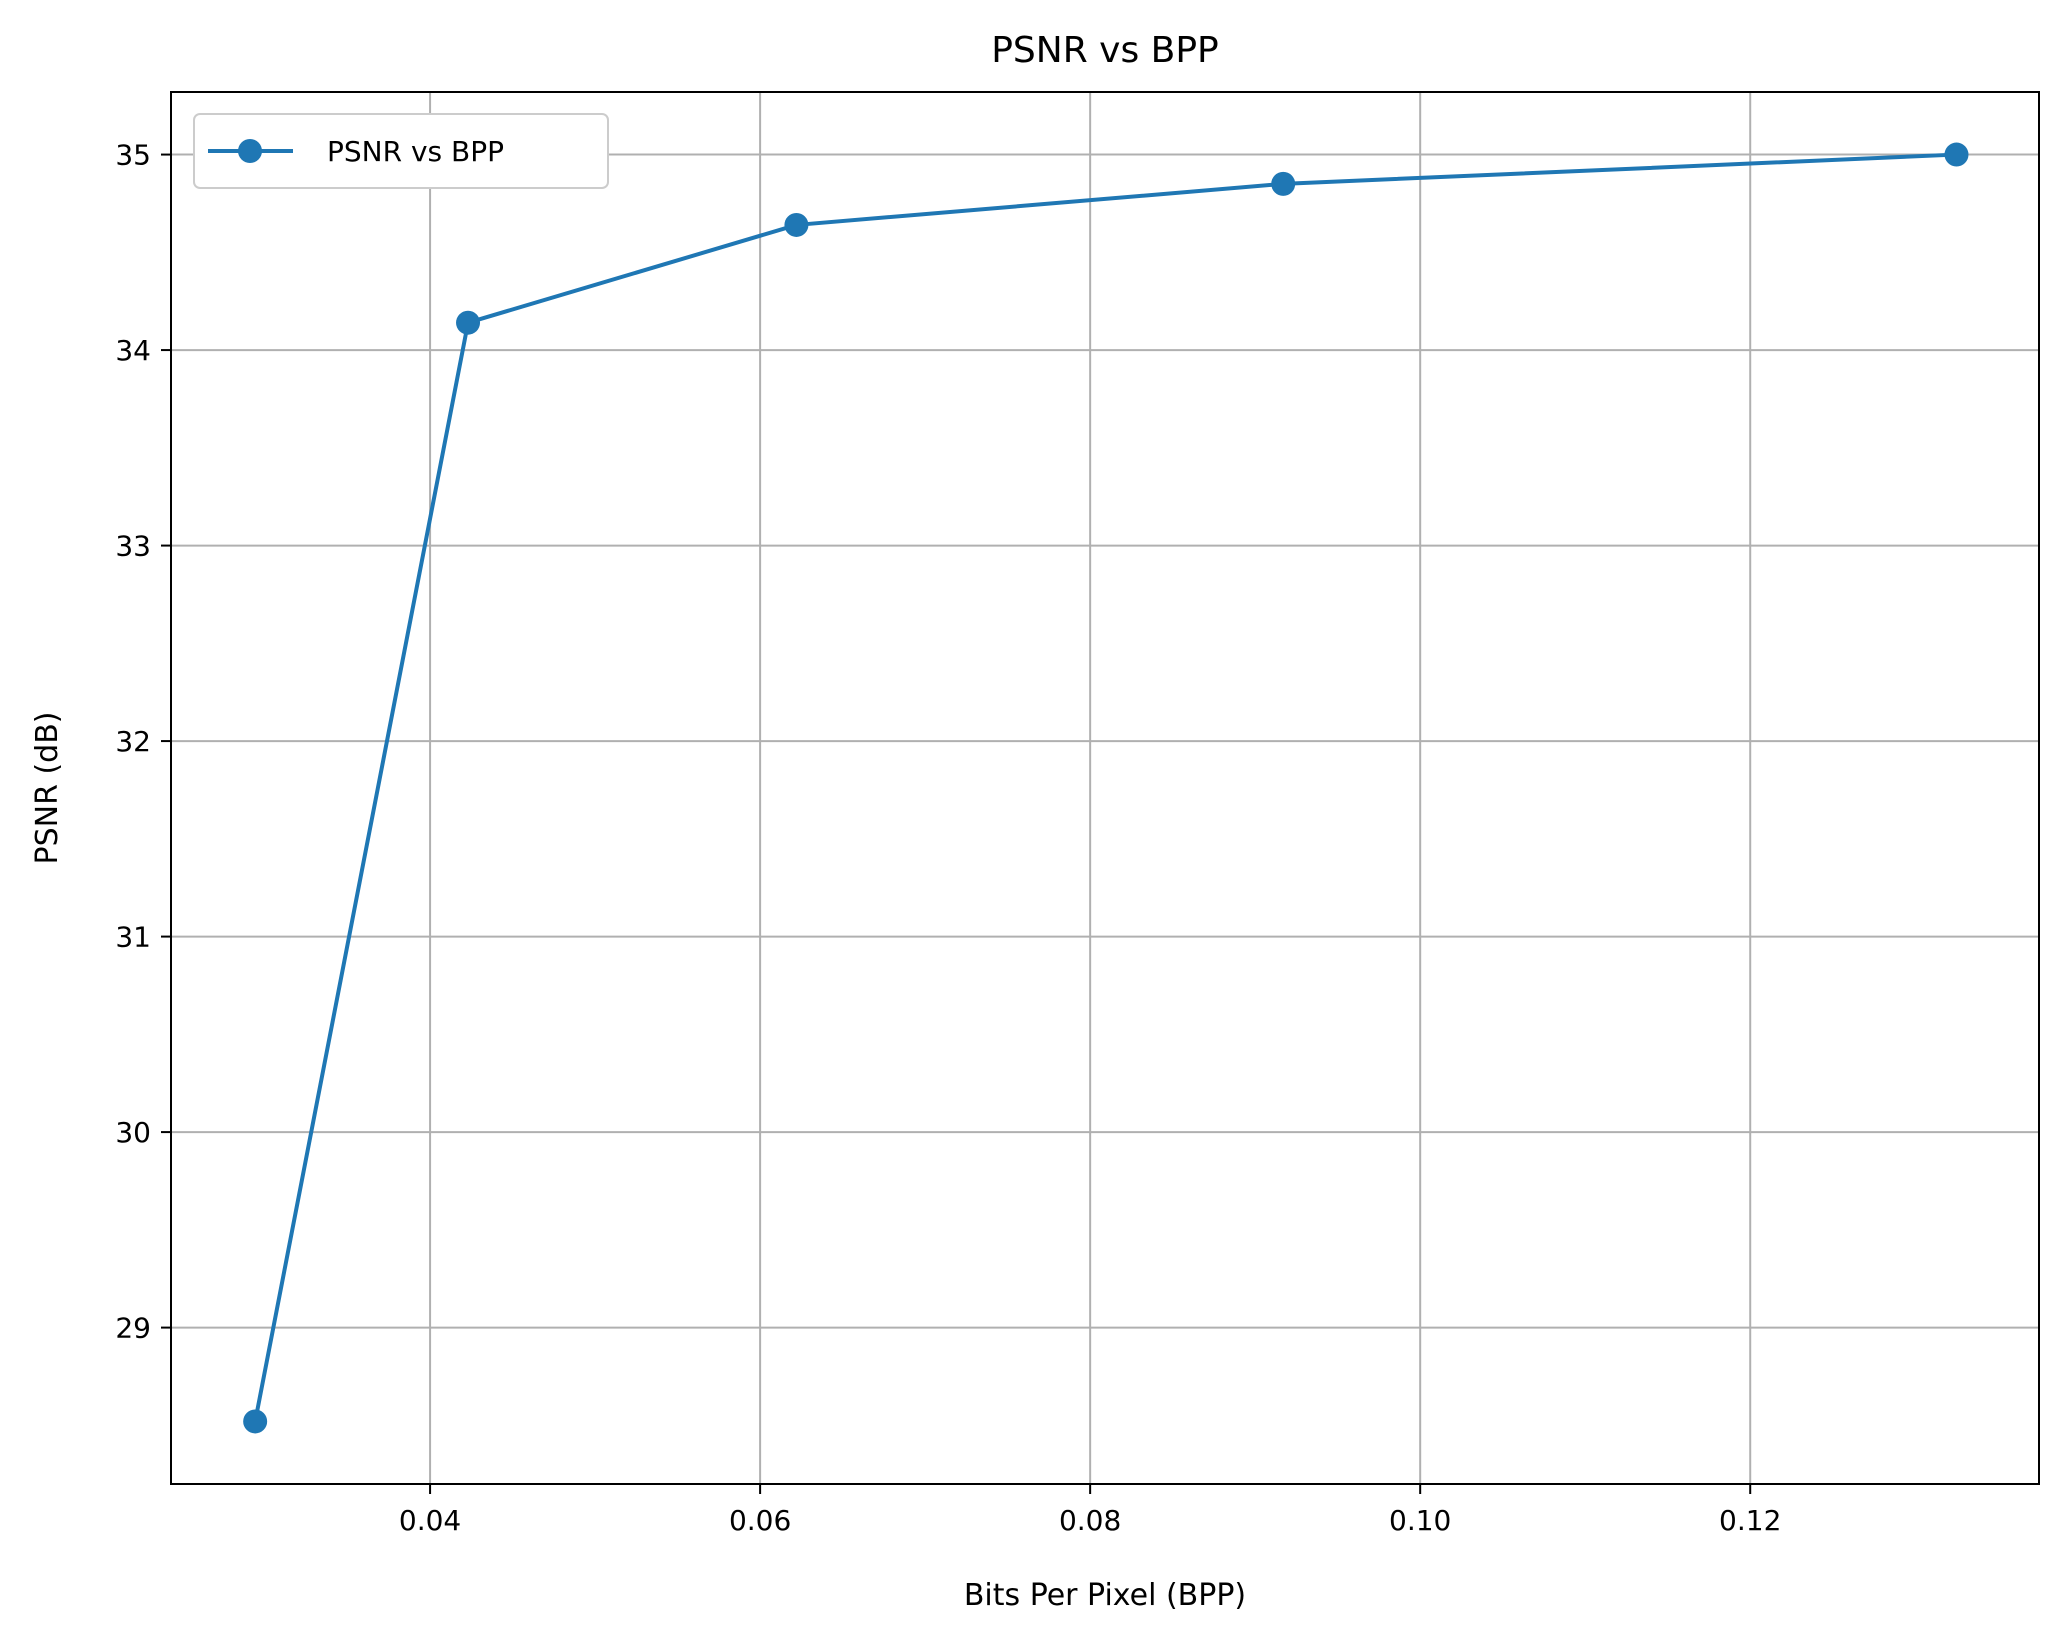 This screenshot has height=1642, width=2061. What do you see at coordinates (250, 151) in the screenshot?
I see `legend-marker-swatch` at bounding box center [250, 151].